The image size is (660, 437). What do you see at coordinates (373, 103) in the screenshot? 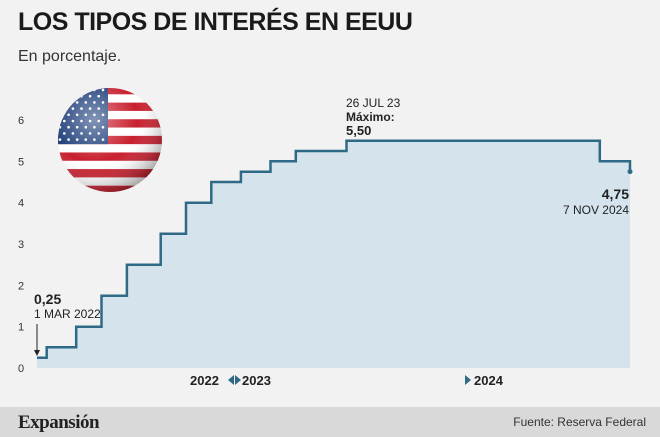
I see `max-date-label: 26 JUL 23` at bounding box center [373, 103].